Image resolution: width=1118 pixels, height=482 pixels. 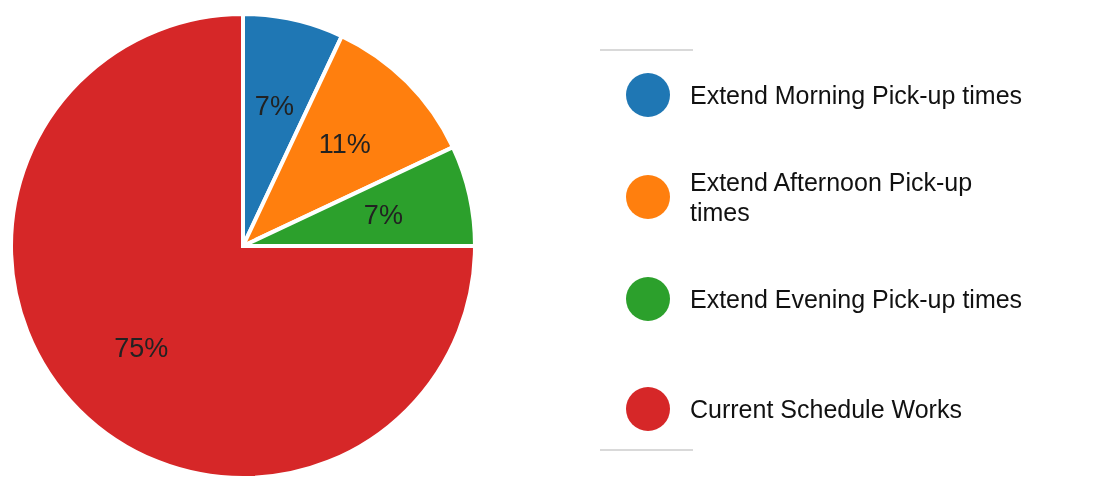 I want to click on data-label: 75%, so click(x=141, y=347).